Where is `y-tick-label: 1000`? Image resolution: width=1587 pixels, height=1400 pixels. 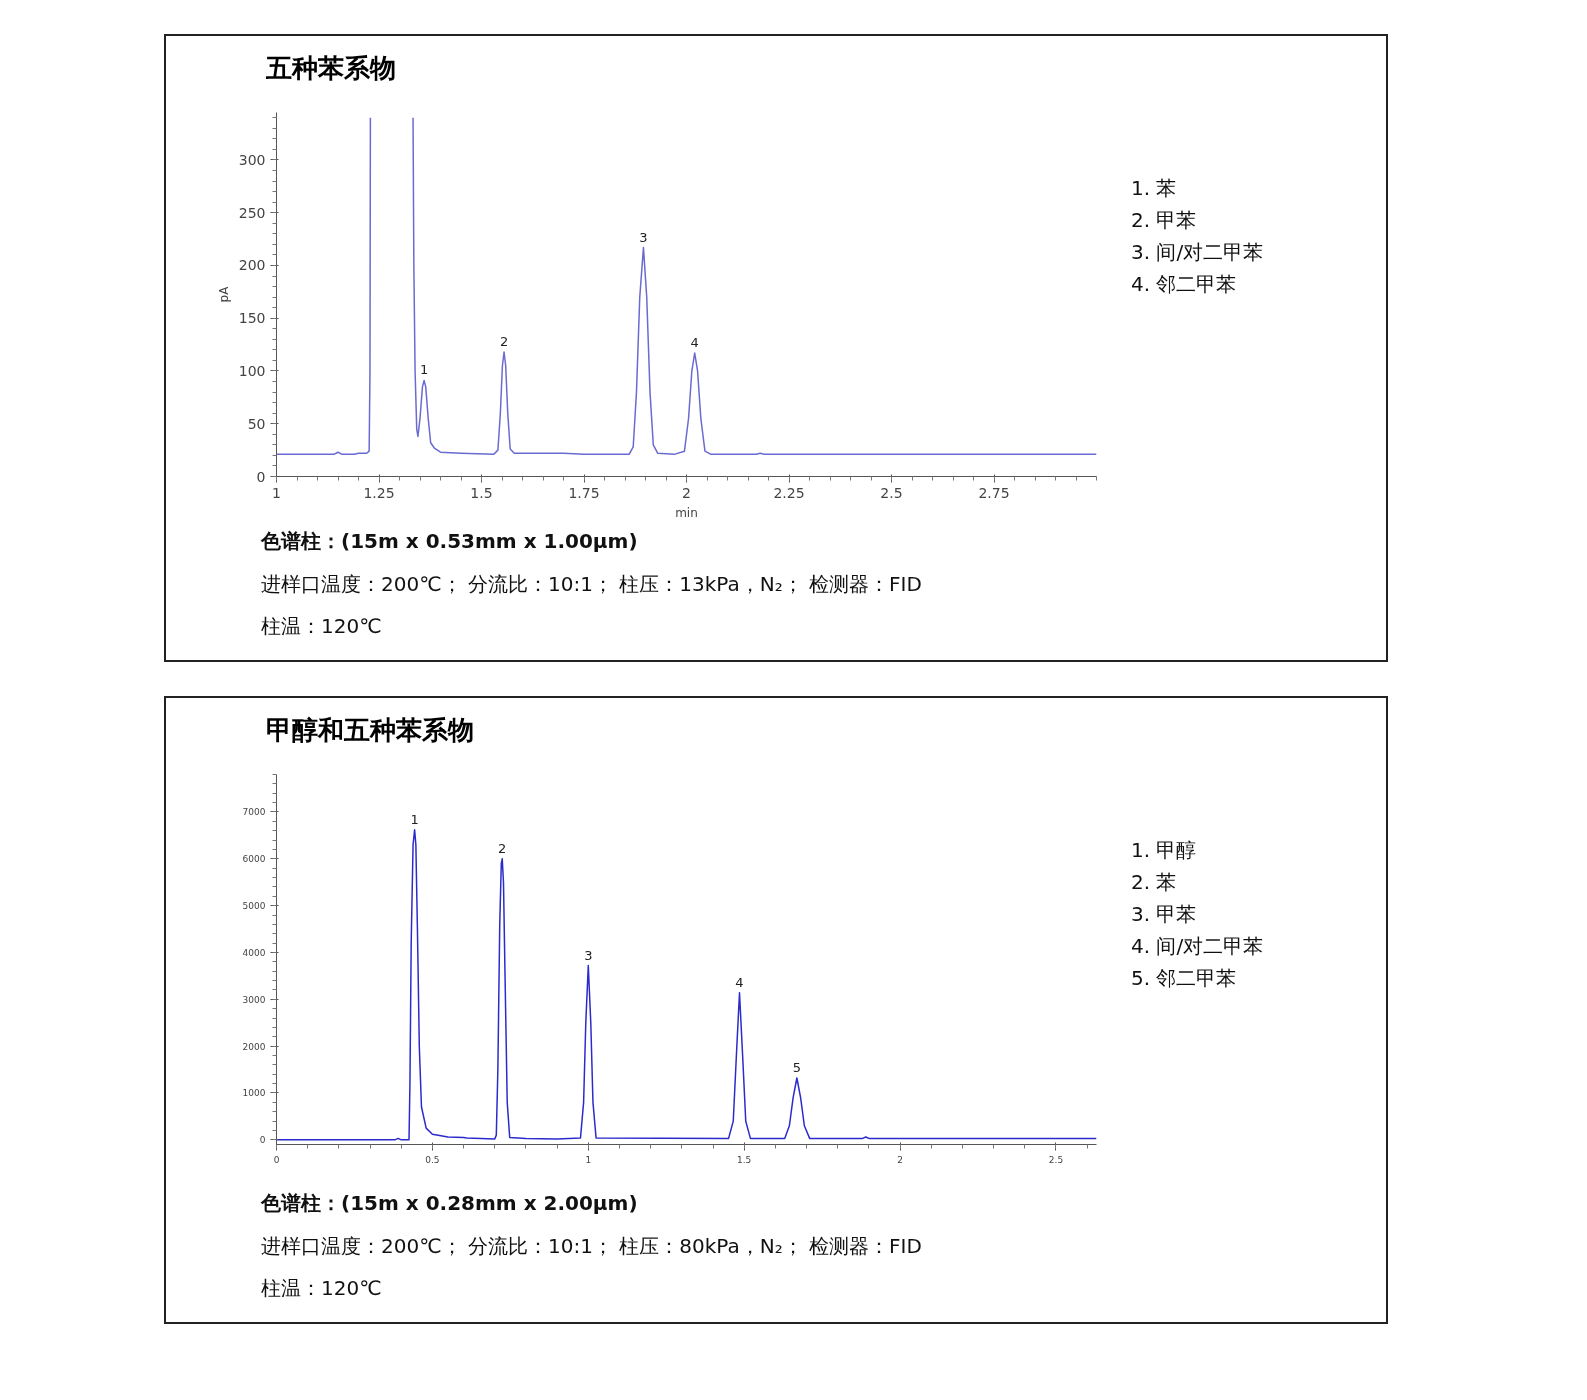
y-tick-label: 1000 is located at coordinates (254, 1093).